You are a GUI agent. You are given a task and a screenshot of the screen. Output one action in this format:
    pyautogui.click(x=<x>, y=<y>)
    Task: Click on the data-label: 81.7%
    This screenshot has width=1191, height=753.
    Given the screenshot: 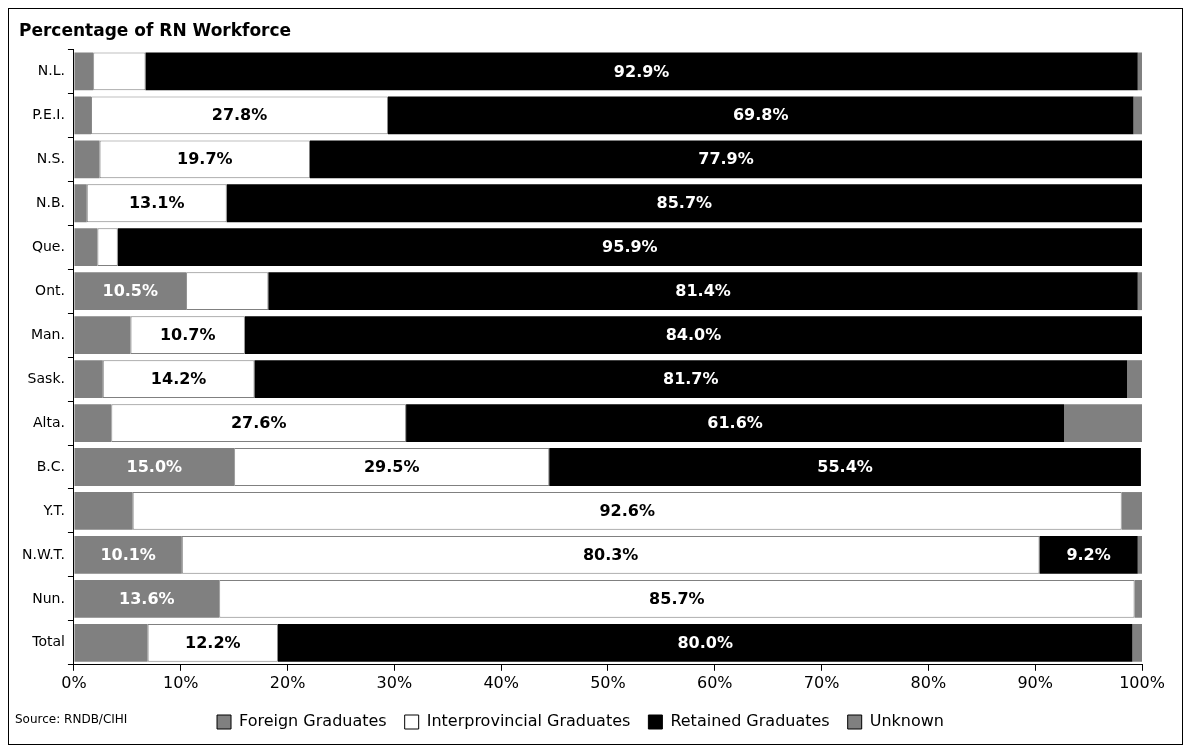 What is the action you would take?
    pyautogui.click(x=690, y=379)
    